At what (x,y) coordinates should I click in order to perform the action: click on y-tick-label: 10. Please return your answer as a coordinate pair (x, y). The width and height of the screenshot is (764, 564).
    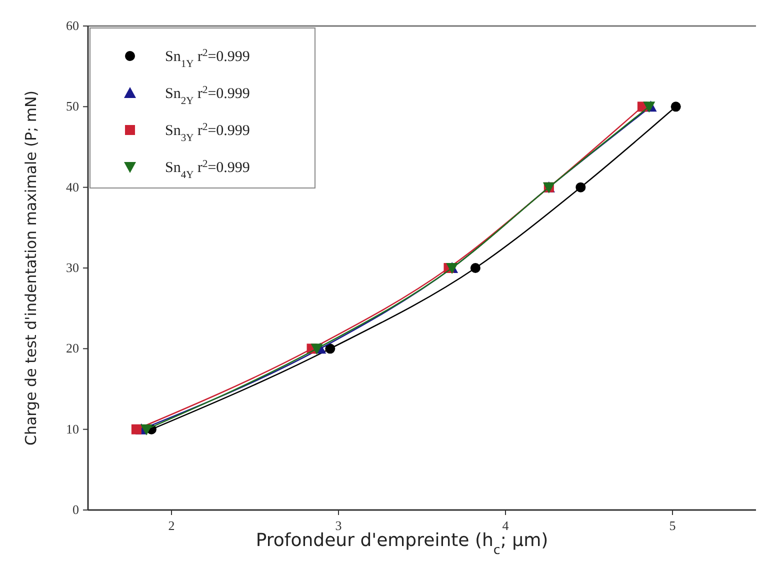
    Looking at the image, I should click on (72, 428).